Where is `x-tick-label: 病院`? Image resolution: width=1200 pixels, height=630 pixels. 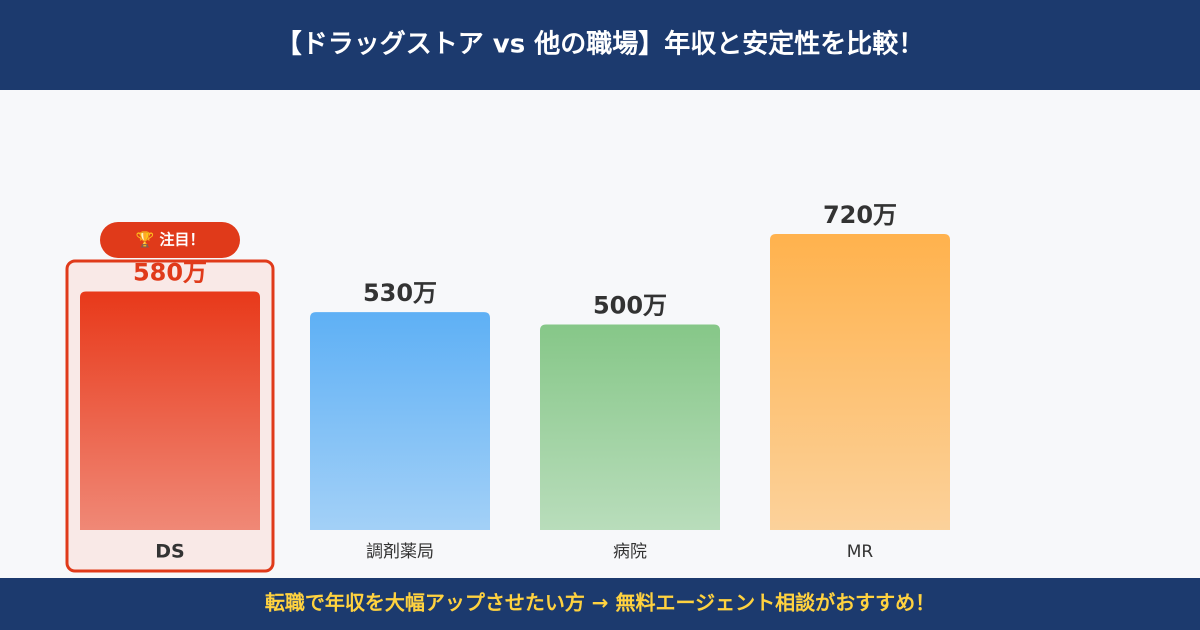
x-tick-label: 病院 is located at coordinates (630, 552).